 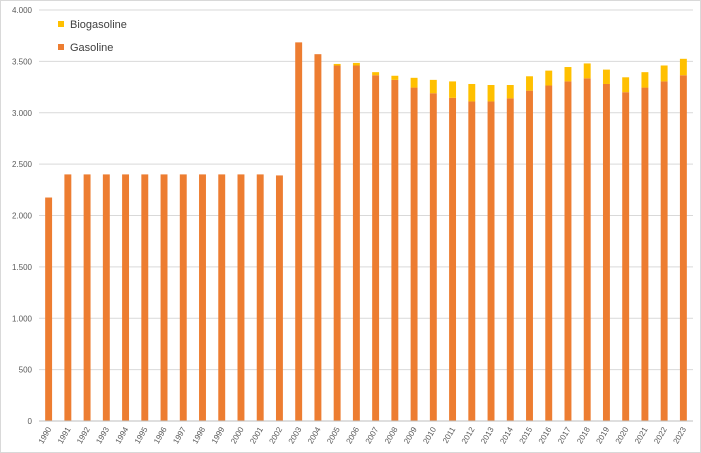 I want to click on x-tick-label: 2009, so click(x=410, y=435).